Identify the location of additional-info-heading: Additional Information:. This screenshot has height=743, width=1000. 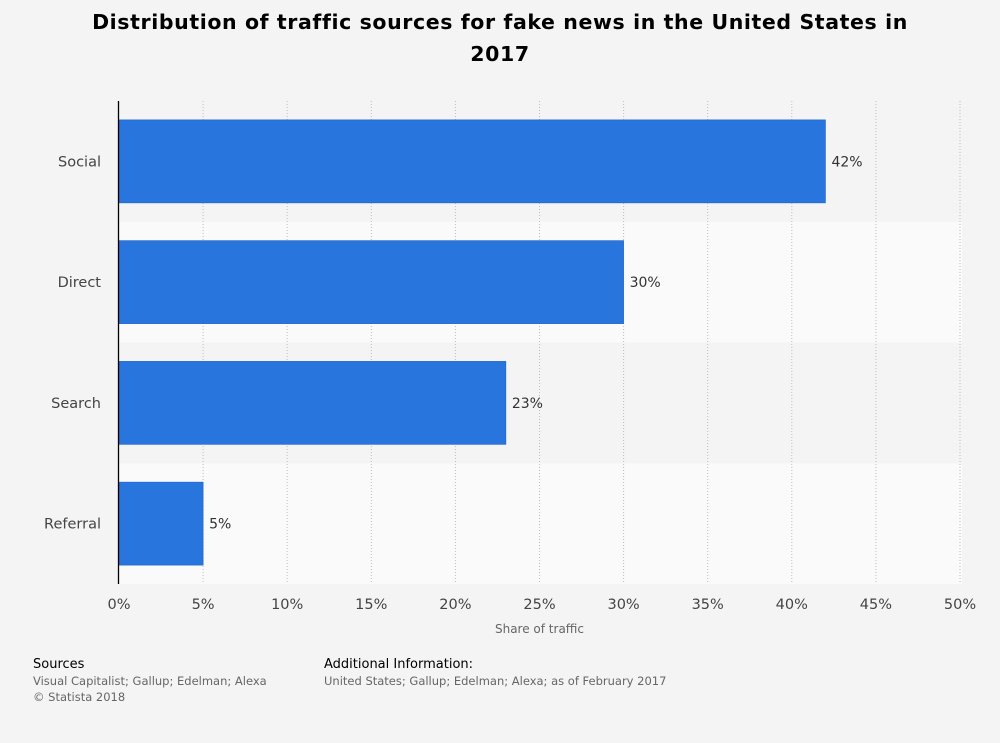
(399, 664).